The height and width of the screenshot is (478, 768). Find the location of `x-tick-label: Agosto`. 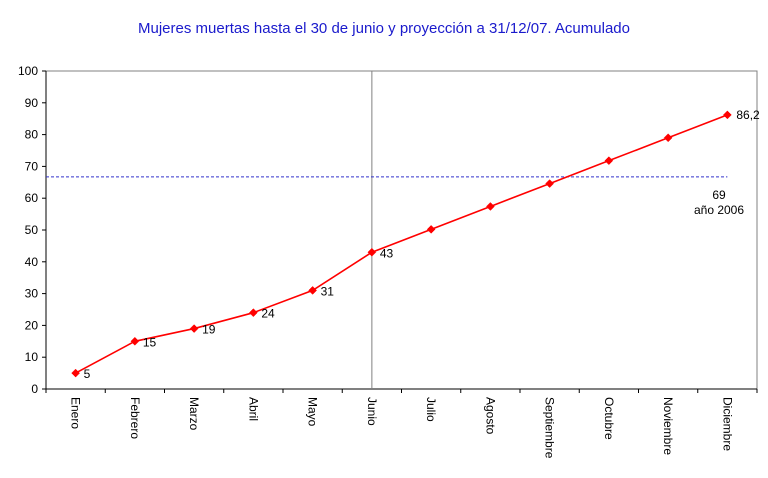

x-tick-label: Agosto is located at coordinates (490, 416).